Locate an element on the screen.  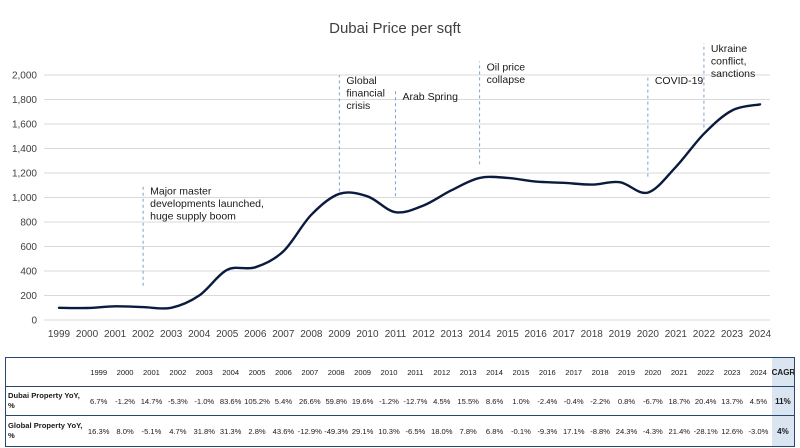
table-header-year: 2018 is located at coordinates (600, 372).